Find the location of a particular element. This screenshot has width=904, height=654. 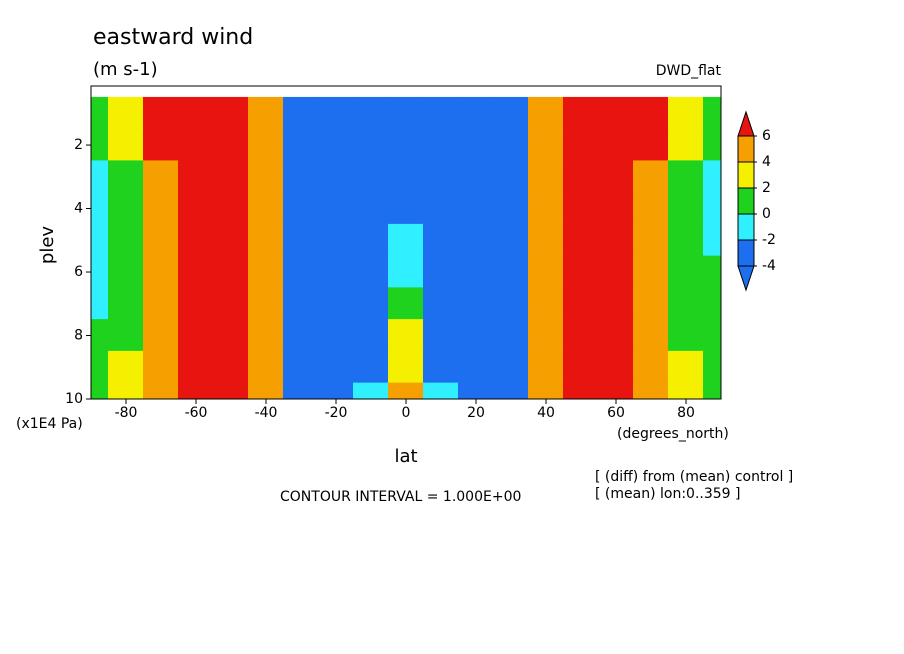

y-tick-label: 4 is located at coordinates (78, 209).